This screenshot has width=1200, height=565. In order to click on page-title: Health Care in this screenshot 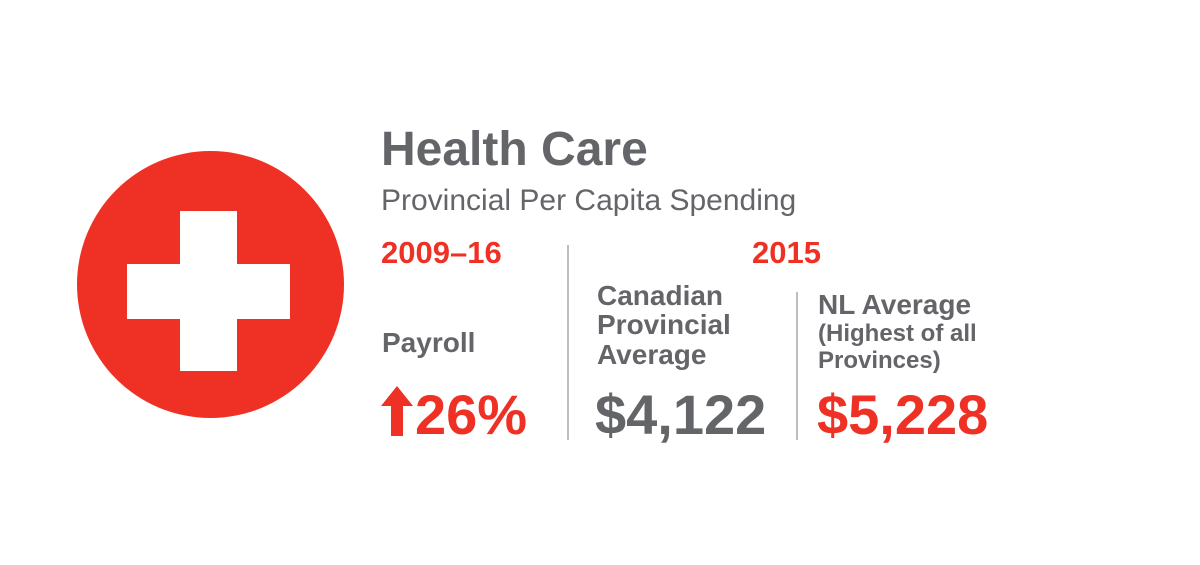, I will do `click(514, 149)`.